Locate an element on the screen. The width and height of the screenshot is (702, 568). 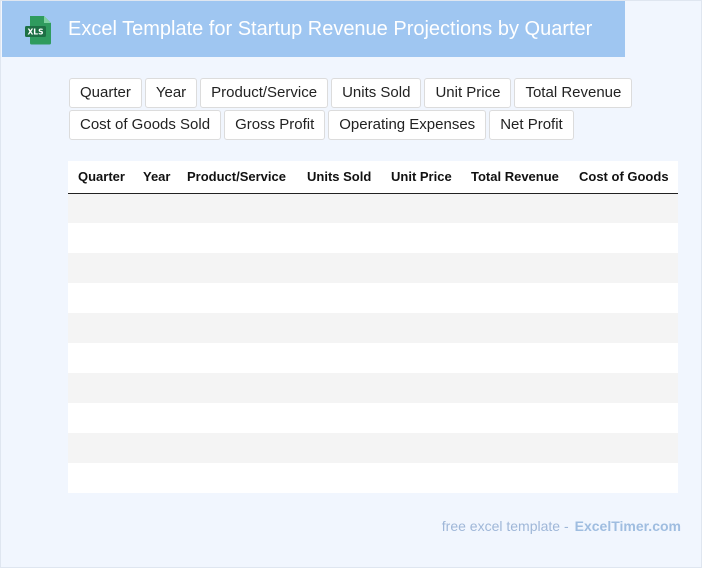
column-header: Unit Price is located at coordinates (421, 177).